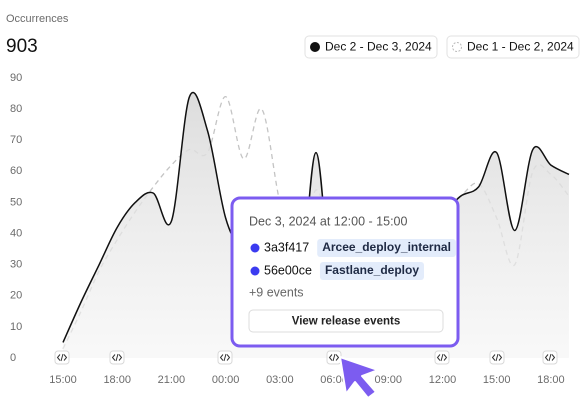  I want to click on release-markers, so click(306, 357).